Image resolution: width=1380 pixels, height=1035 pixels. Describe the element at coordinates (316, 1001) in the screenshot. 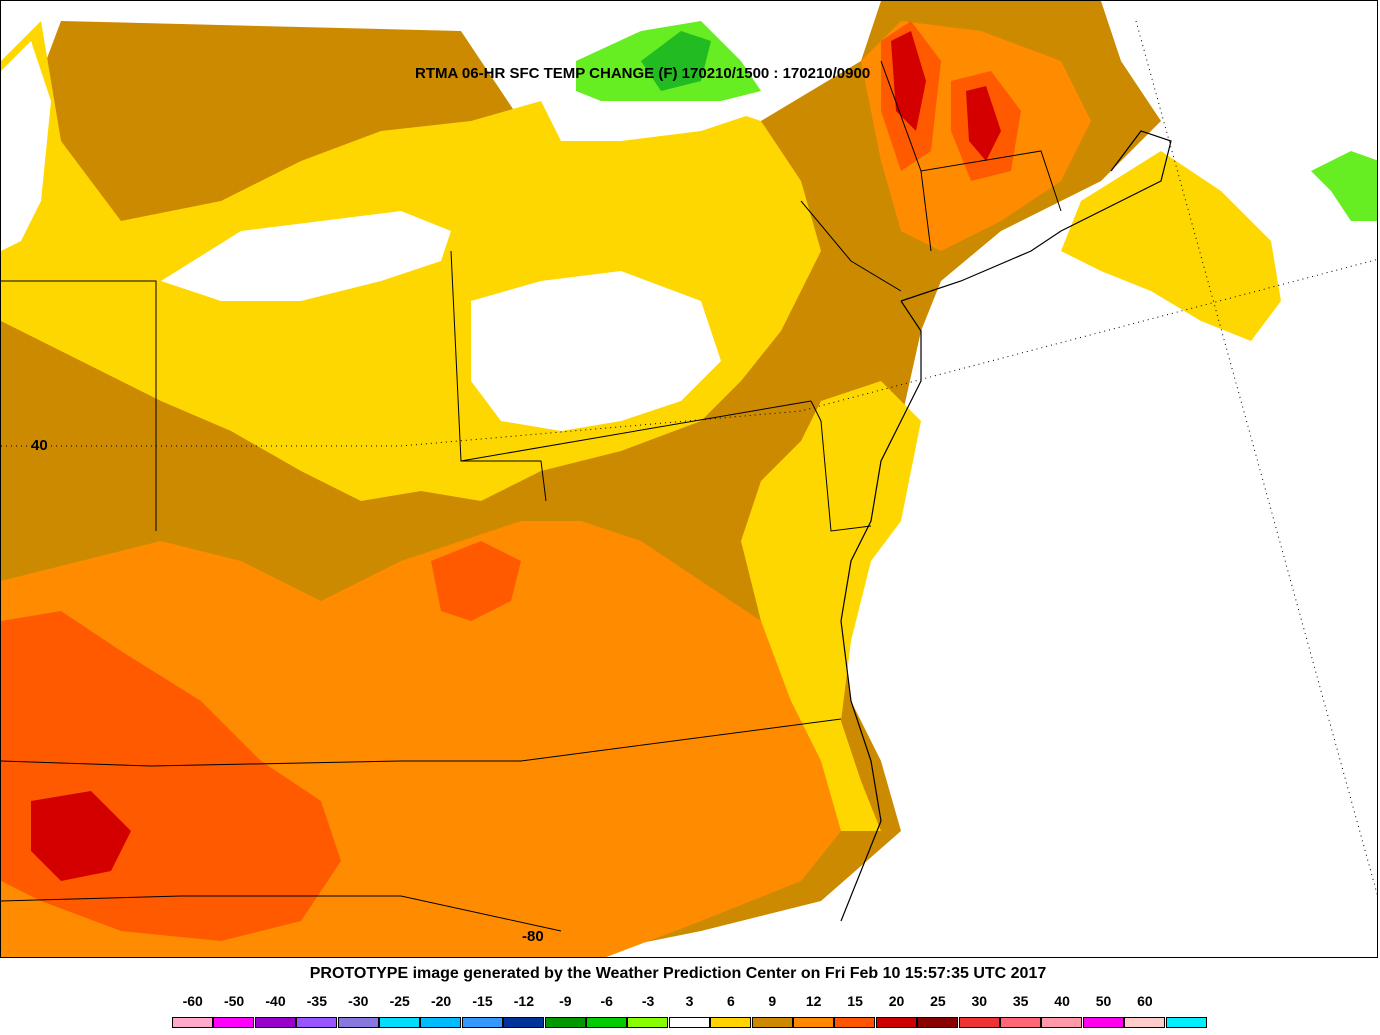

I see `legend-label: -35` at that location.